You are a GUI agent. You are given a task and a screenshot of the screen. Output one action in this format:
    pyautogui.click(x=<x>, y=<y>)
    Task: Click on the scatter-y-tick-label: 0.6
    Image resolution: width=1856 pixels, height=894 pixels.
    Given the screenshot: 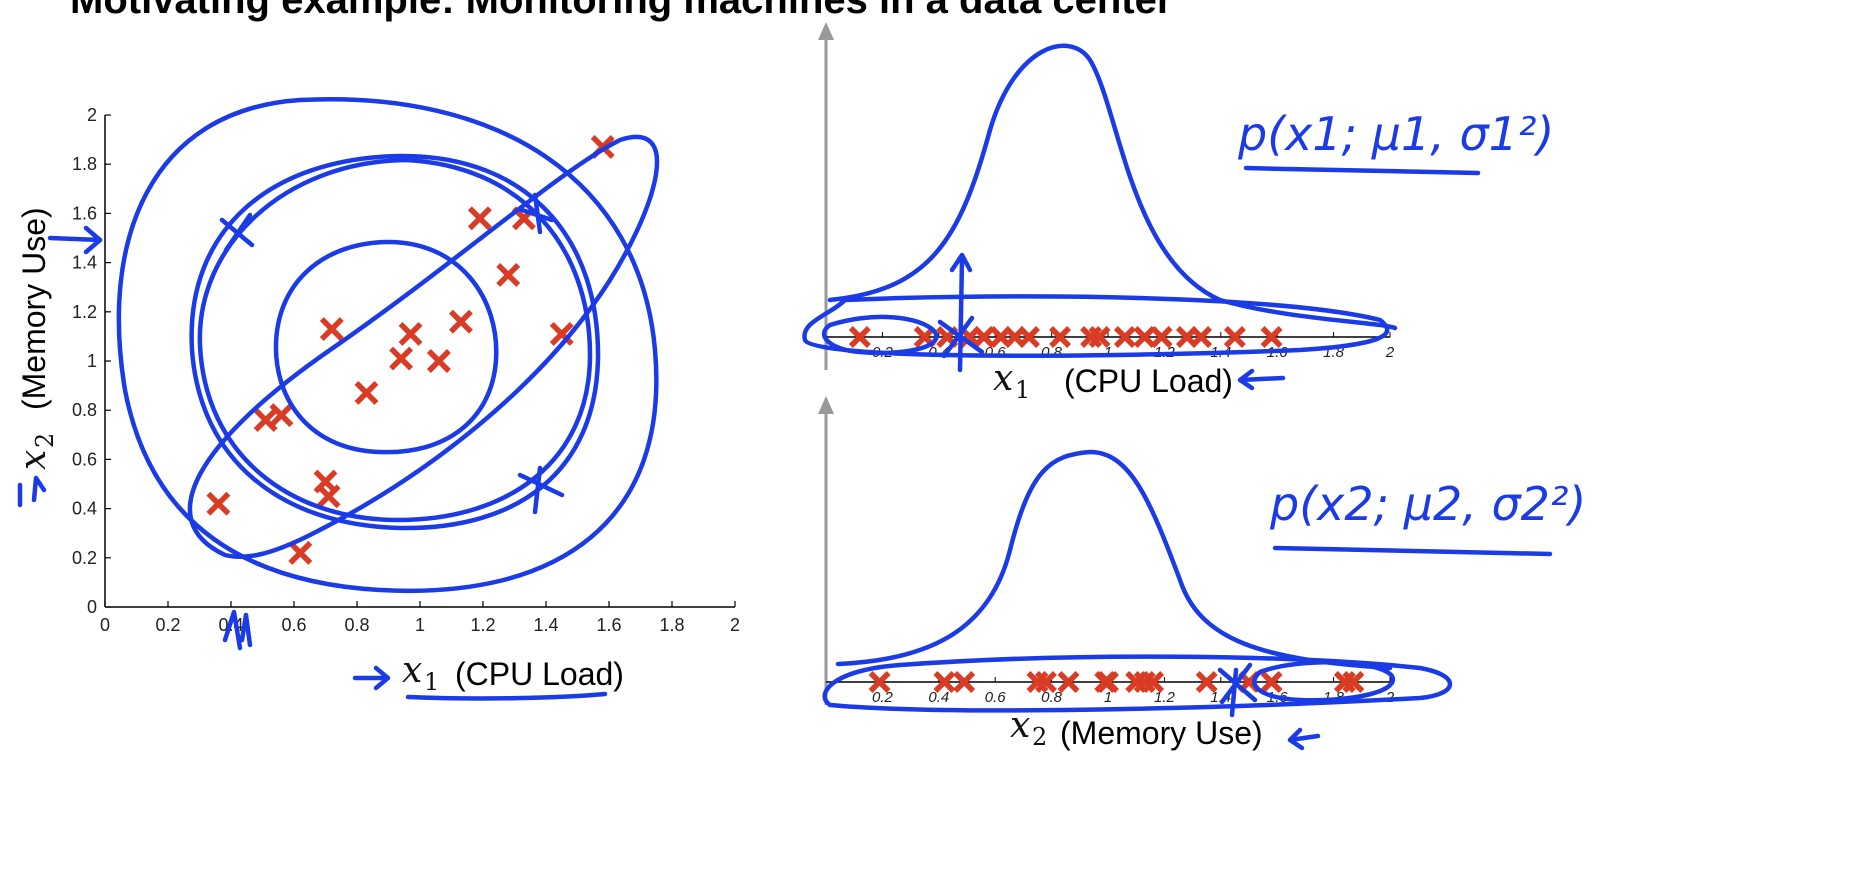 What is the action you would take?
    pyautogui.click(x=84, y=459)
    